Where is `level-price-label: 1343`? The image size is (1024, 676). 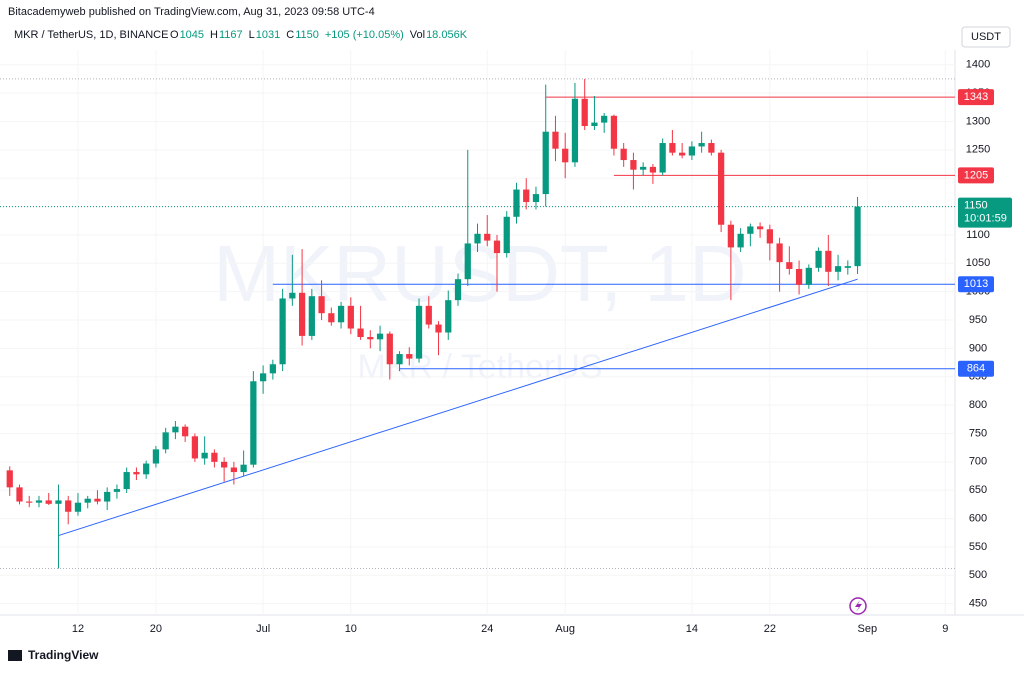 level-price-label: 1343 is located at coordinates (976, 97).